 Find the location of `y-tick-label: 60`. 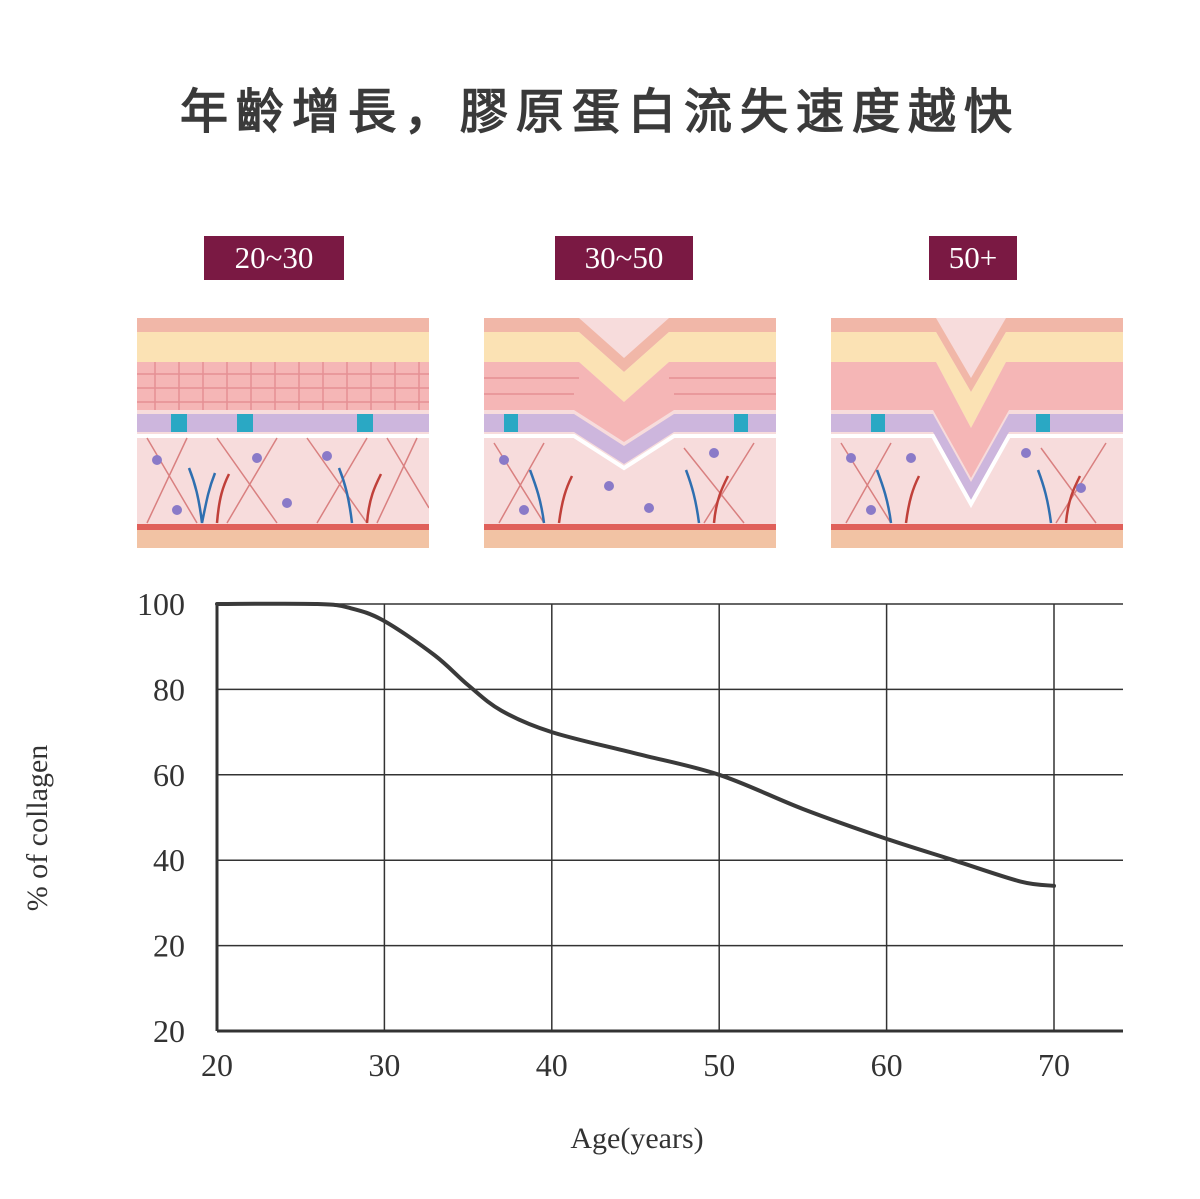

y-tick-label: 60 is located at coordinates (169, 775).